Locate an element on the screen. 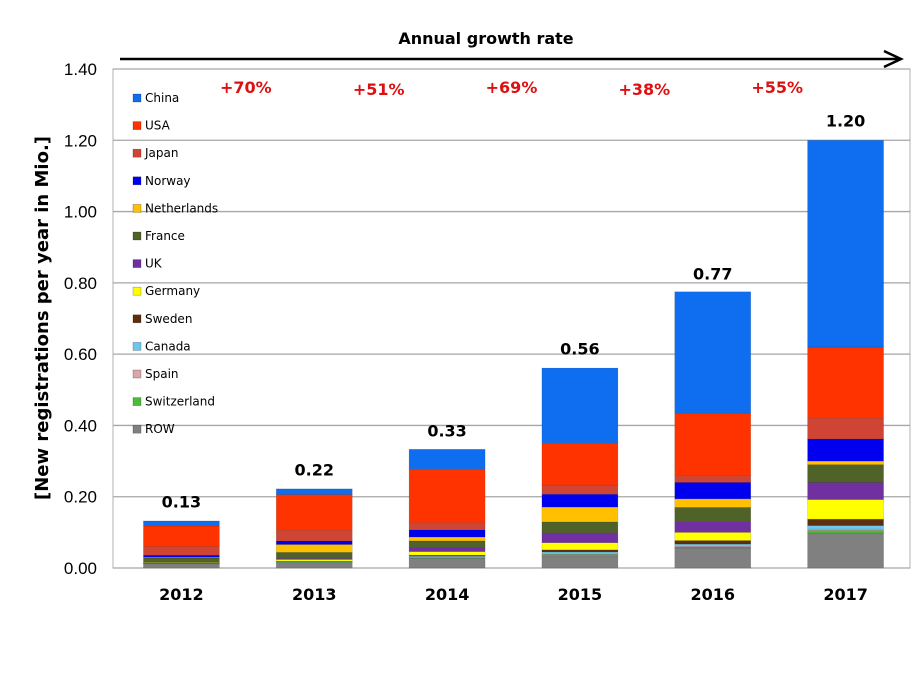 This screenshot has height=690, width=920. legend-item: Switzerland is located at coordinates (173, 402).